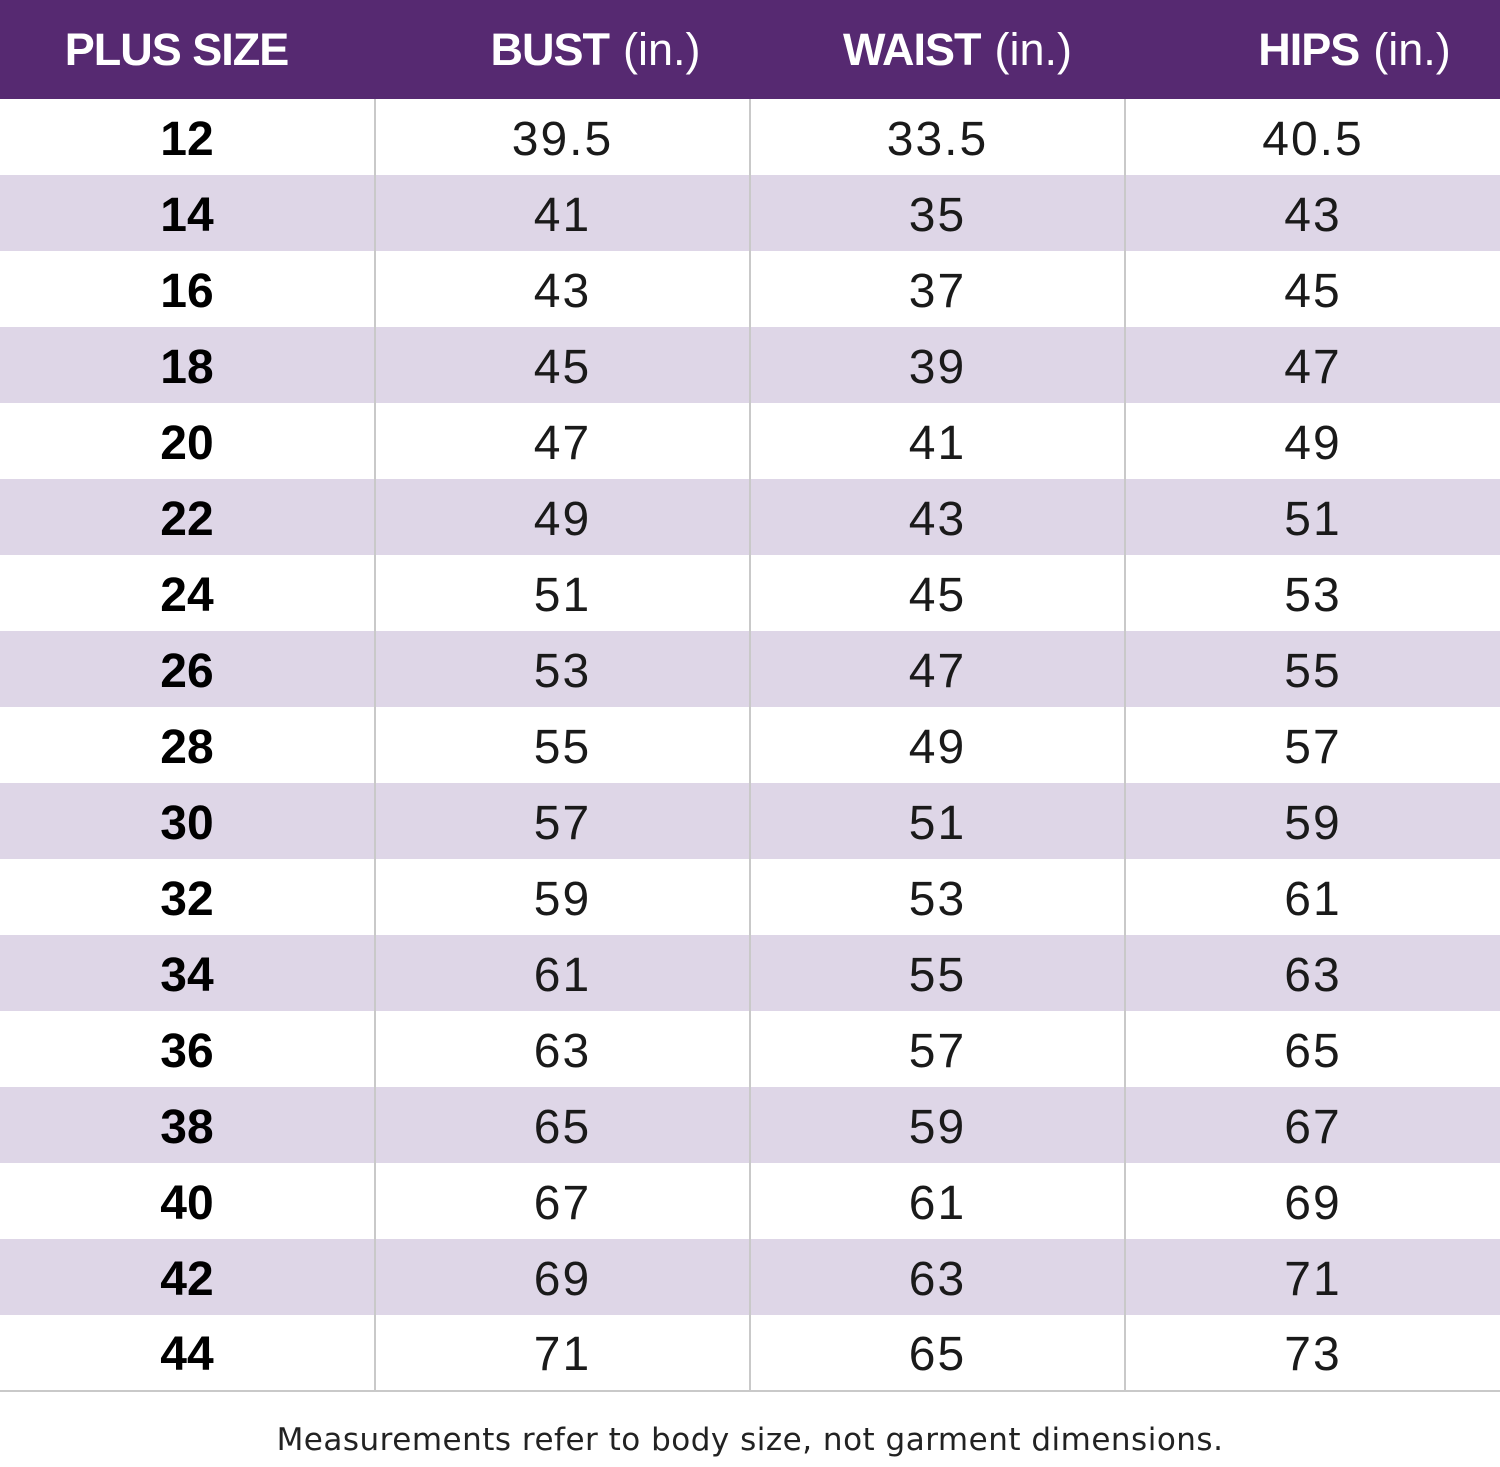 The image size is (1500, 1467). I want to click on waist-cell: 39, so click(937, 365).